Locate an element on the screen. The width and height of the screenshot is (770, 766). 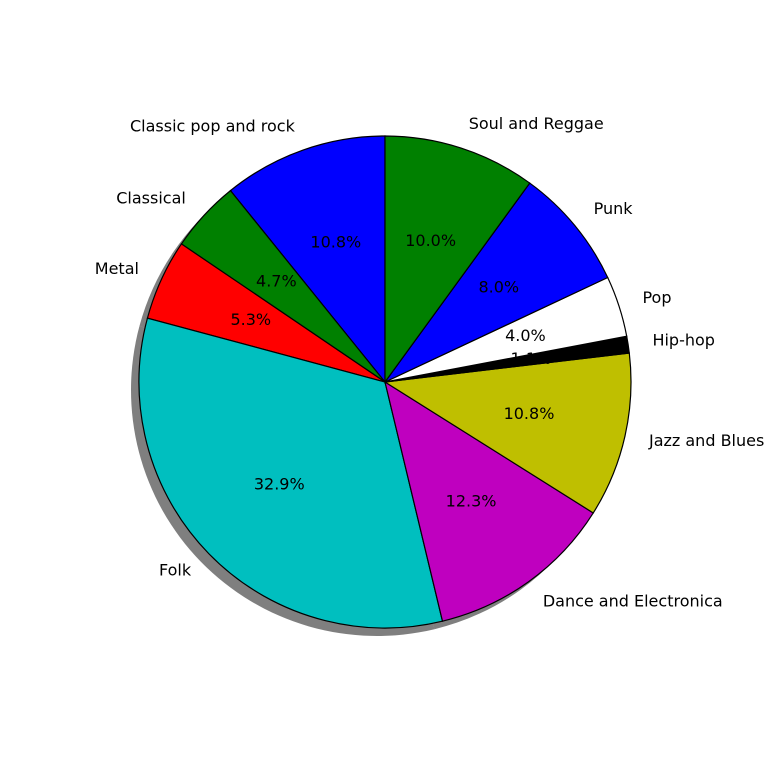
slice-punk is located at coordinates (496, 282).